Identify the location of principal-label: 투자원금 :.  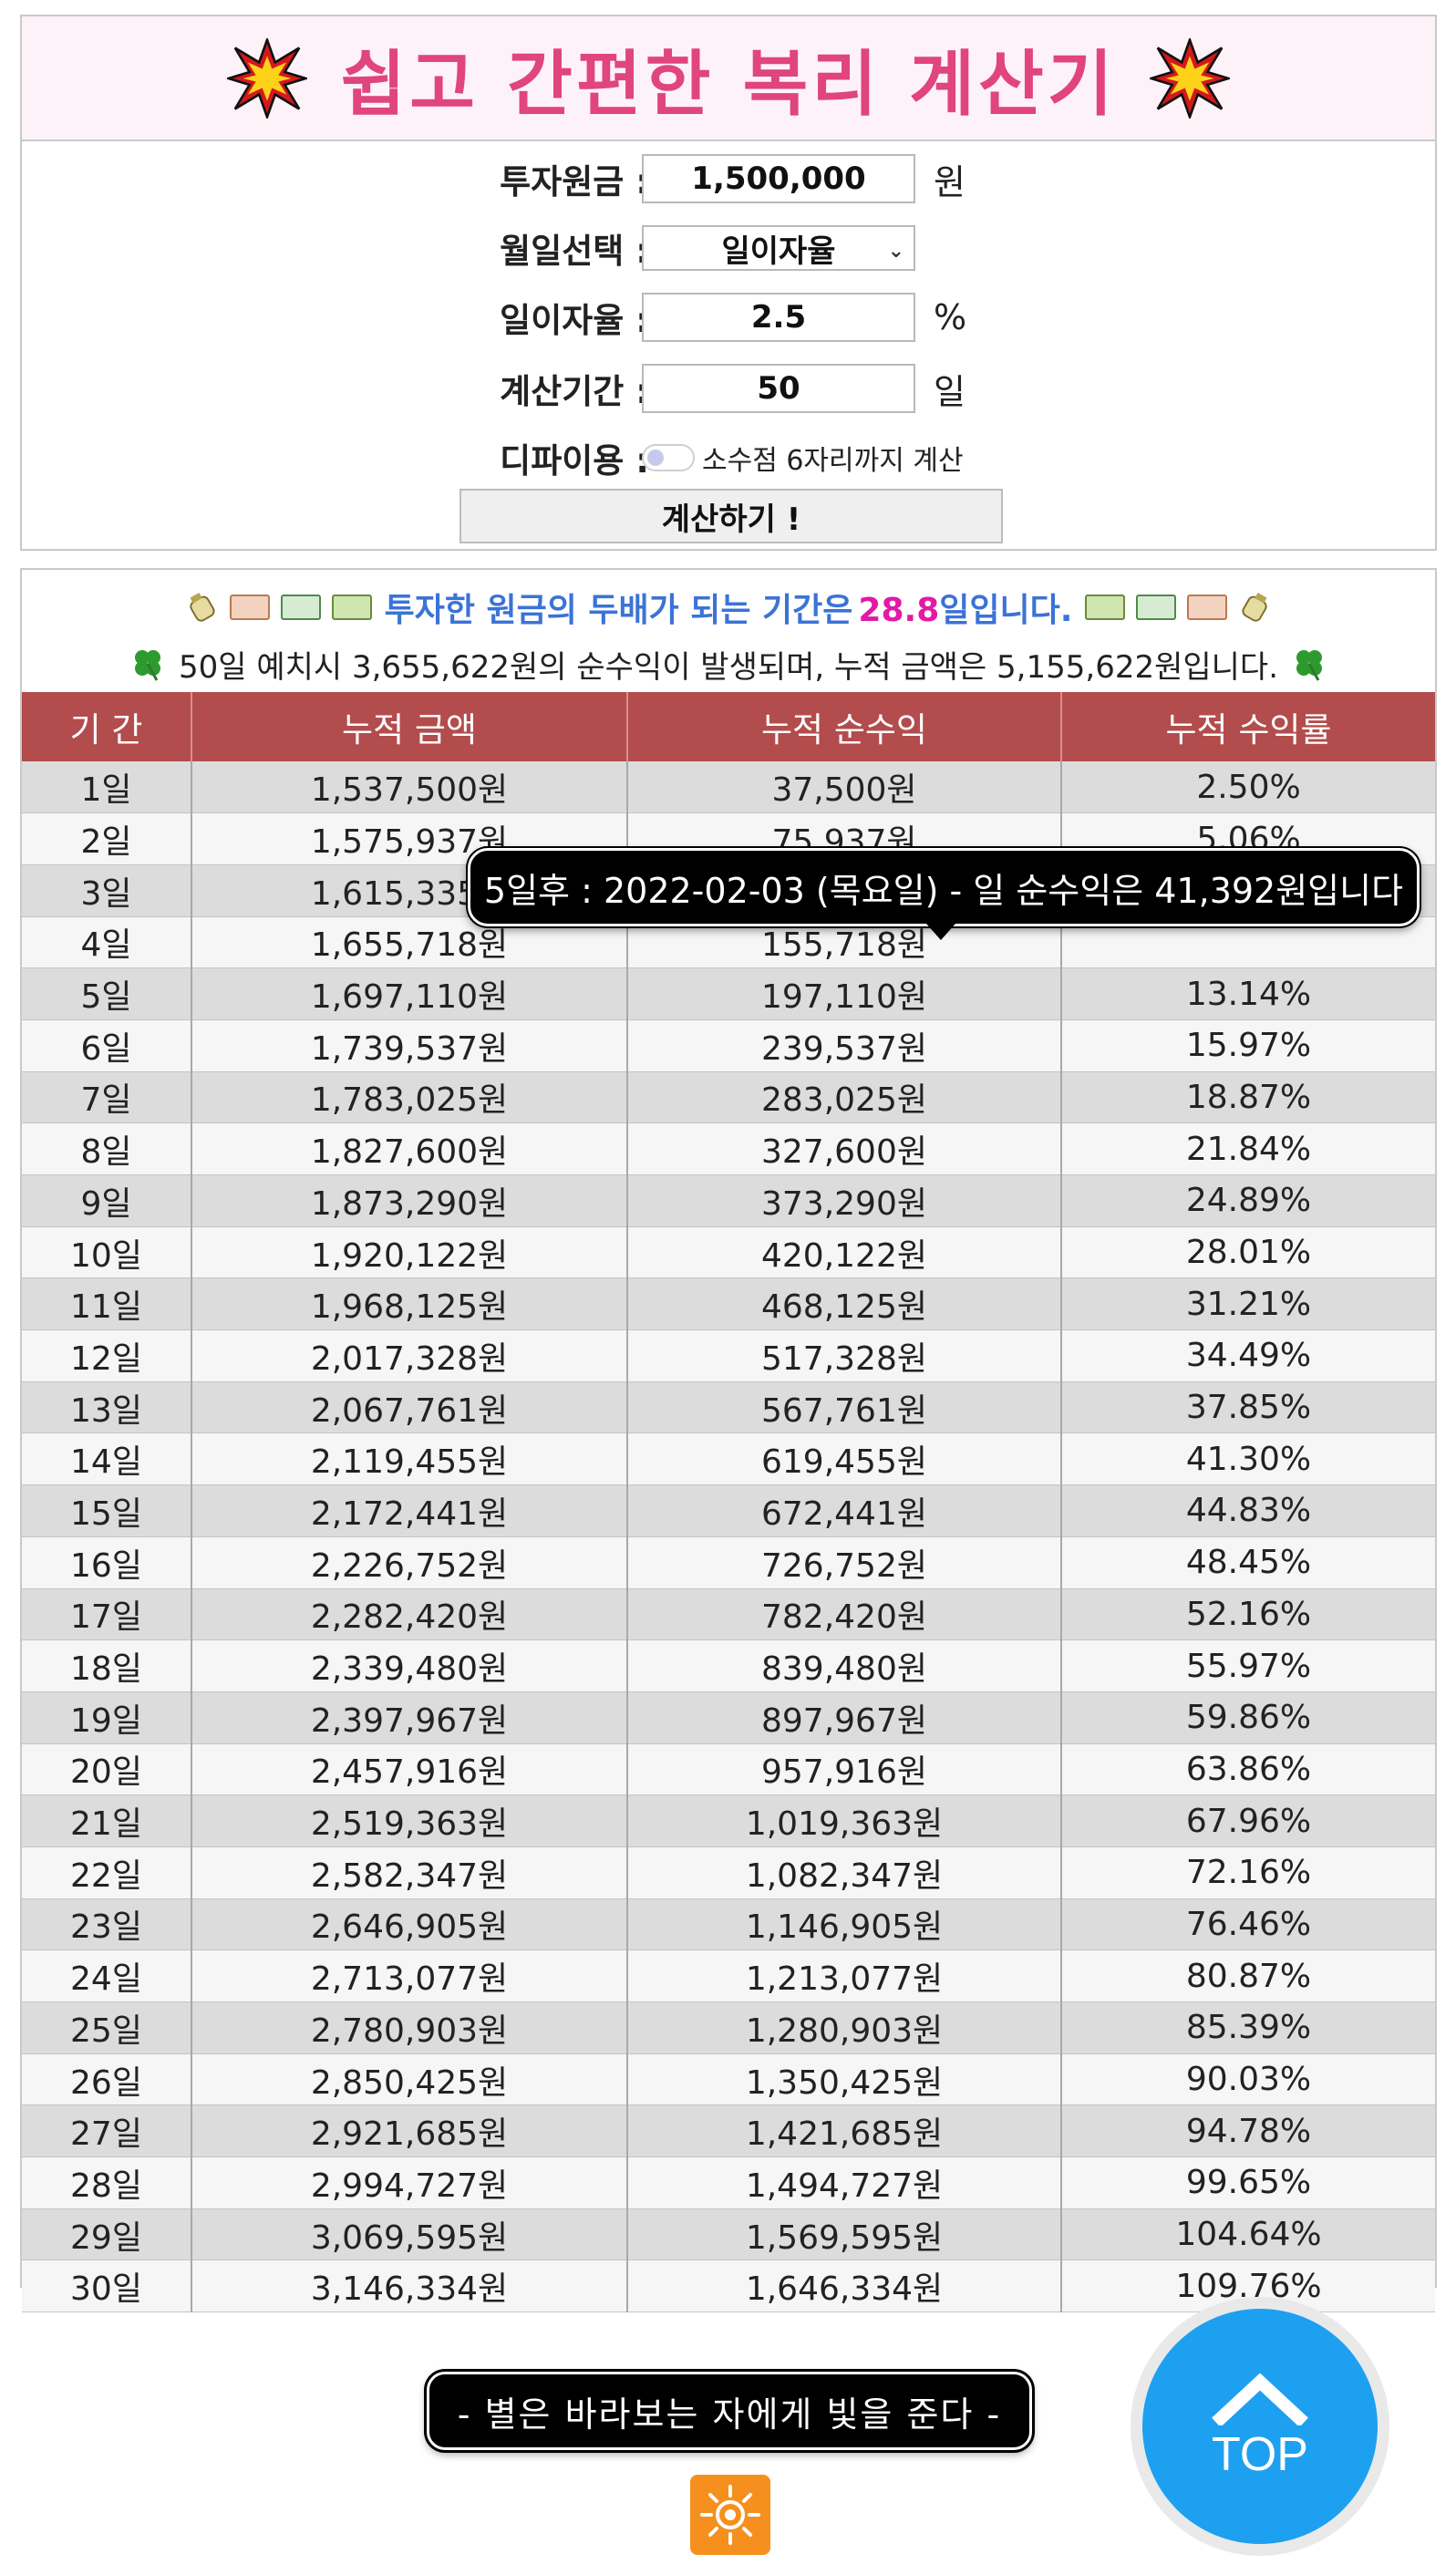
(575, 182).